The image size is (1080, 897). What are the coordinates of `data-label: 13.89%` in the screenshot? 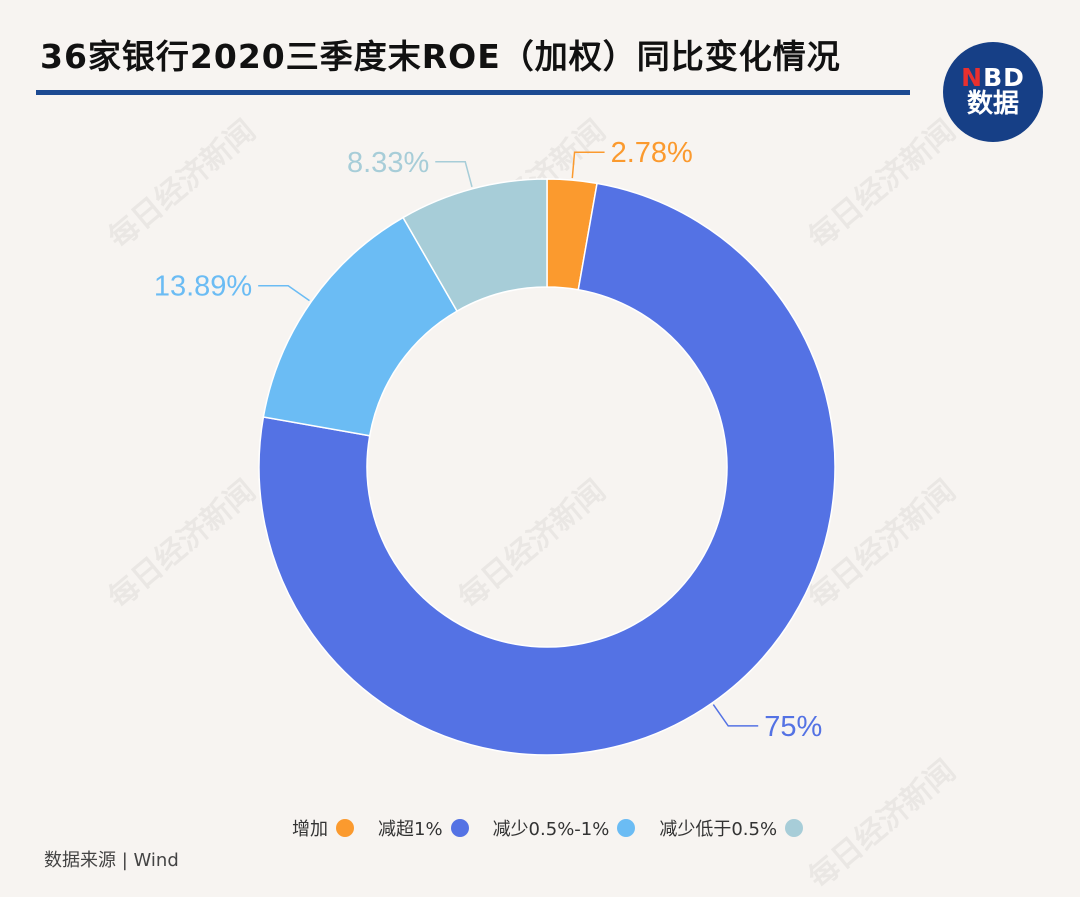 It's located at (203, 287).